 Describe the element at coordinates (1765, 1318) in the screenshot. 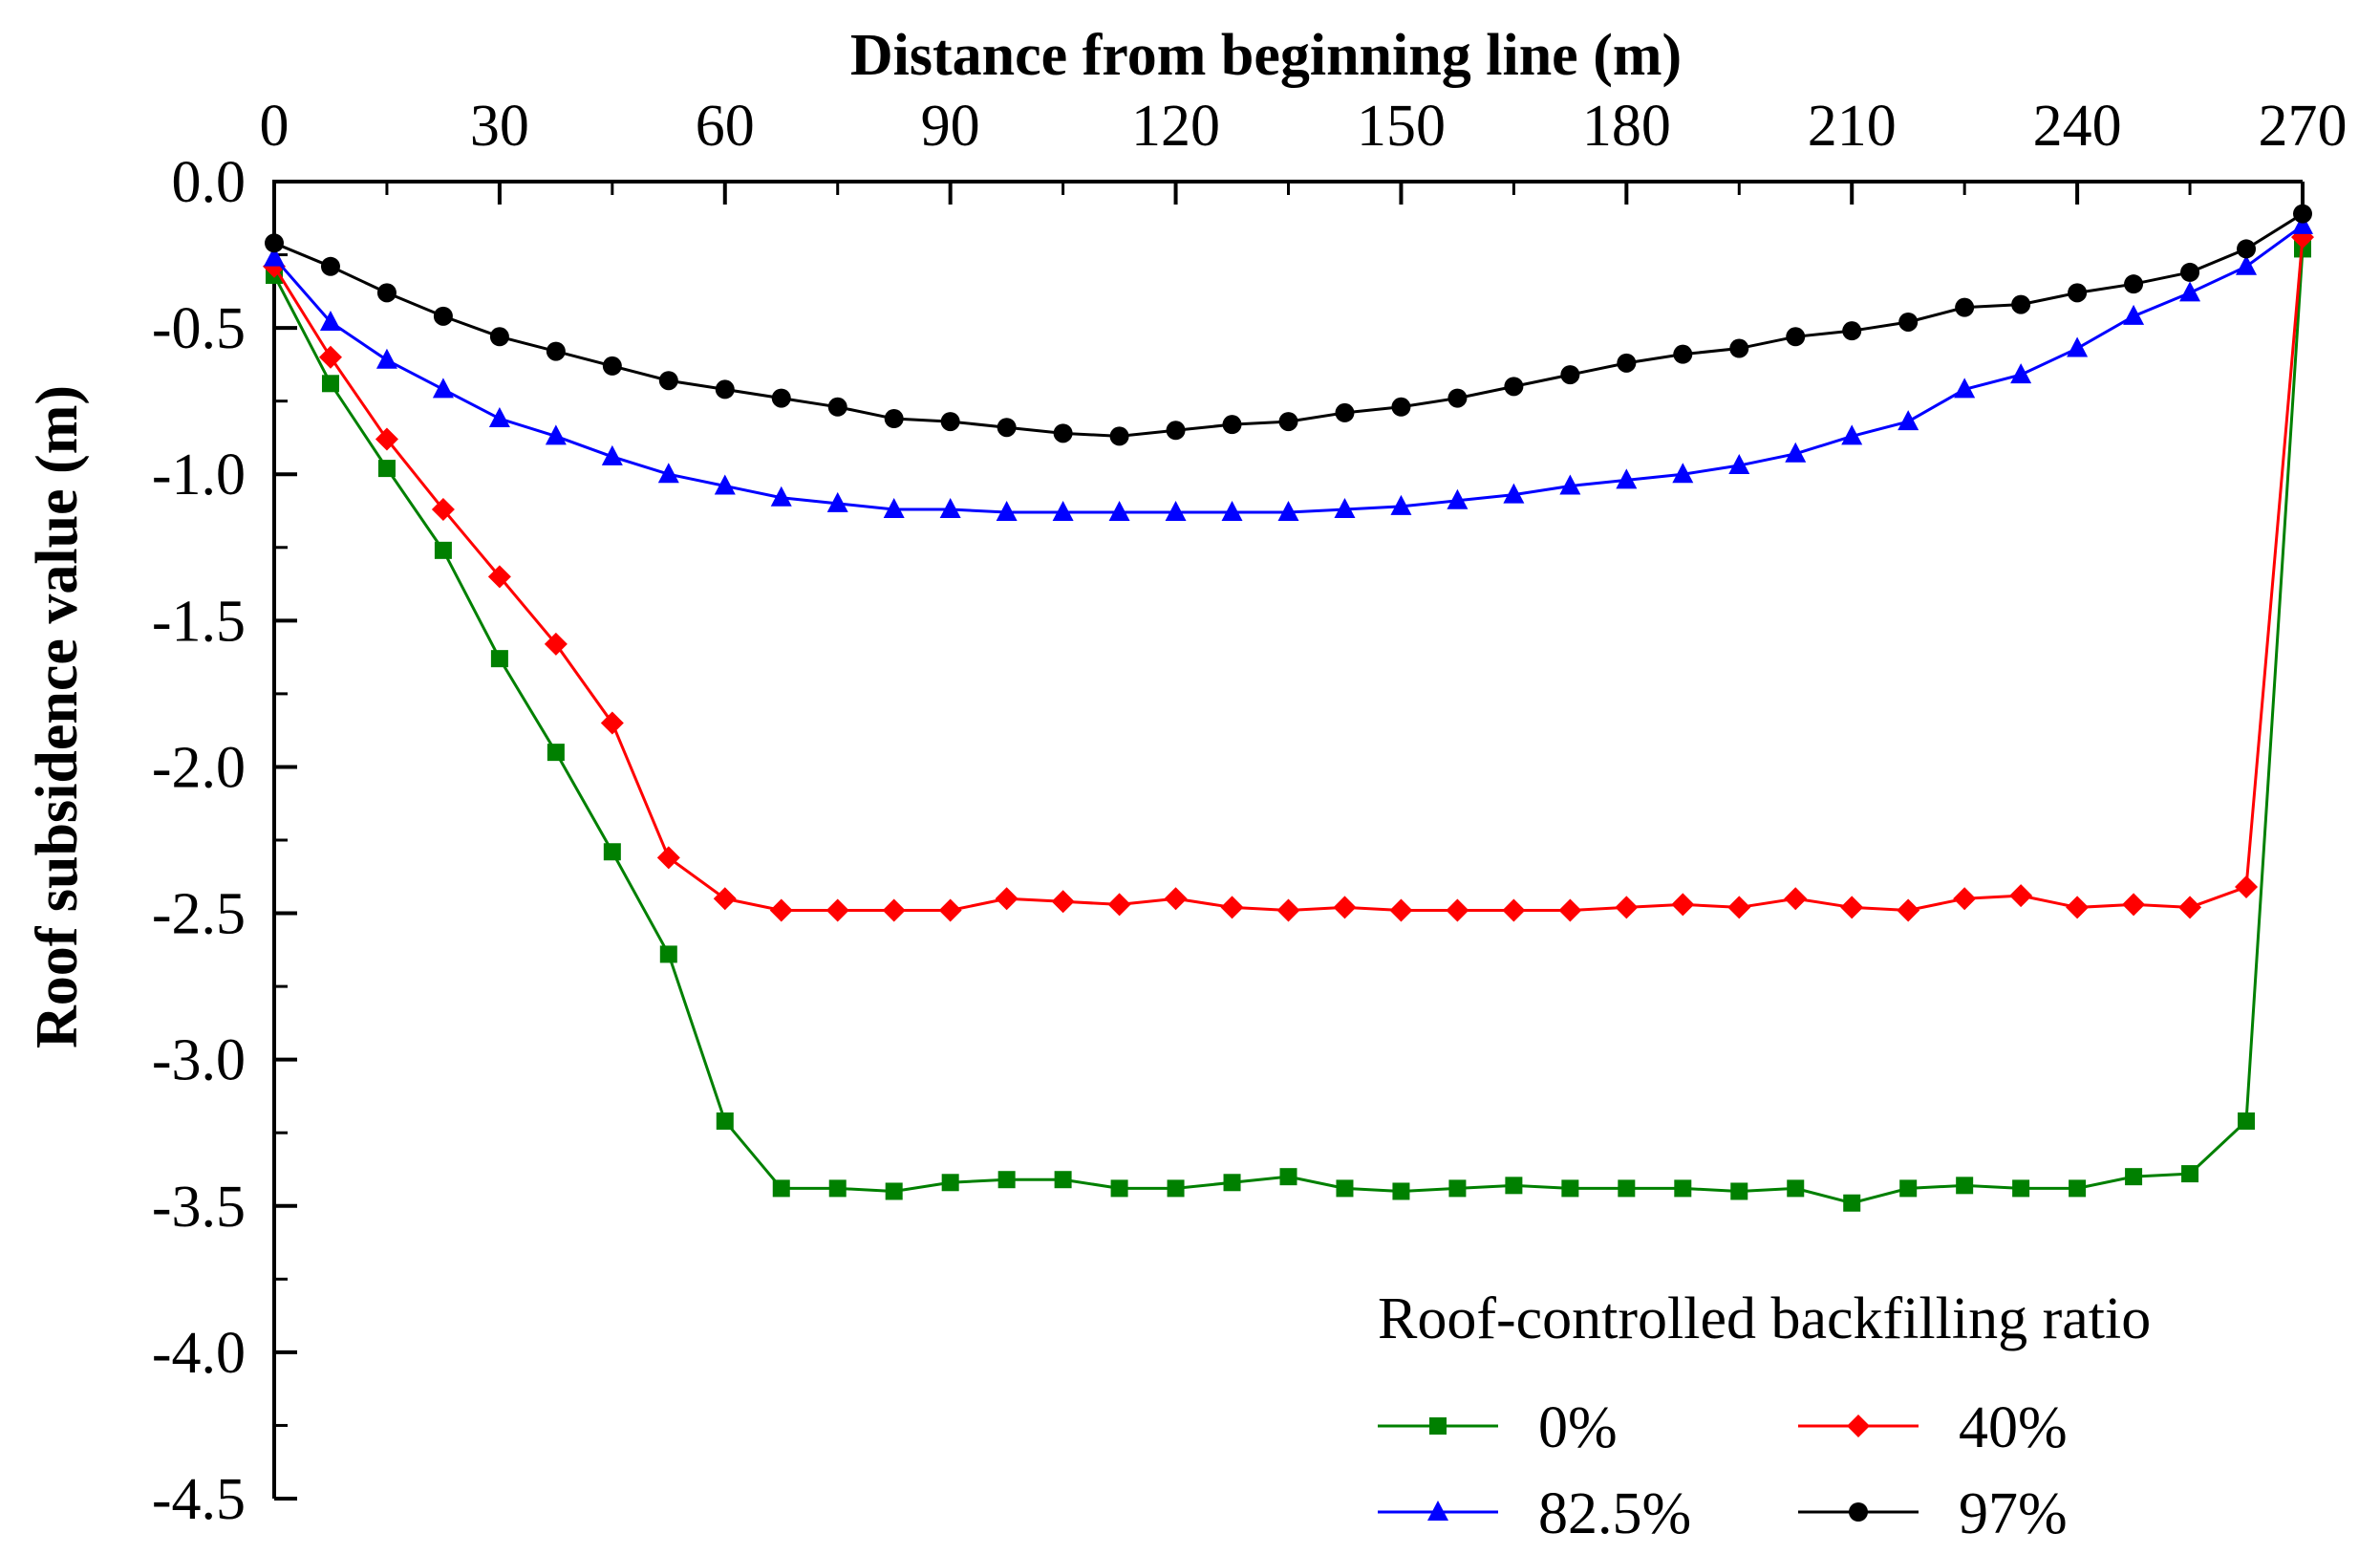

I see `legend-title: Roof-controlled backfilling ratio` at that location.